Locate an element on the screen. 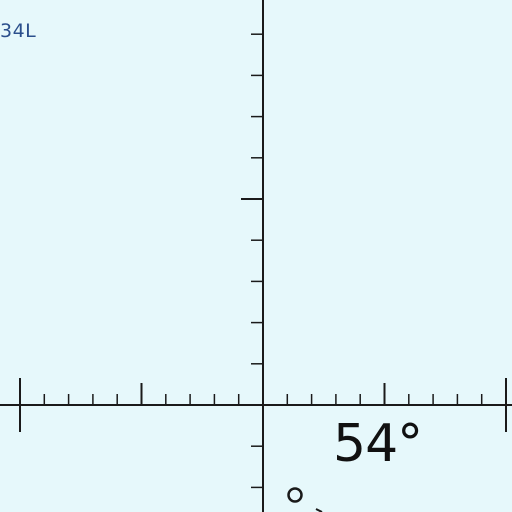 This screenshot has width=512, height=512. angle-label: 54° is located at coordinates (378, 444).